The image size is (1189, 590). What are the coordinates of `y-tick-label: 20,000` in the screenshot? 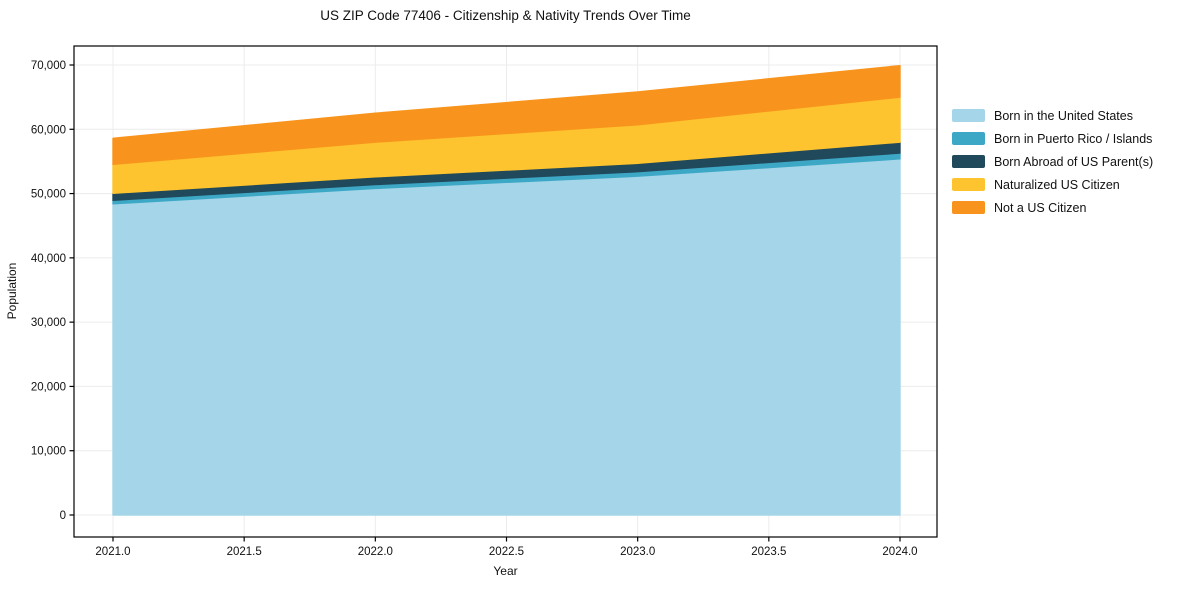 It's located at (48, 387).